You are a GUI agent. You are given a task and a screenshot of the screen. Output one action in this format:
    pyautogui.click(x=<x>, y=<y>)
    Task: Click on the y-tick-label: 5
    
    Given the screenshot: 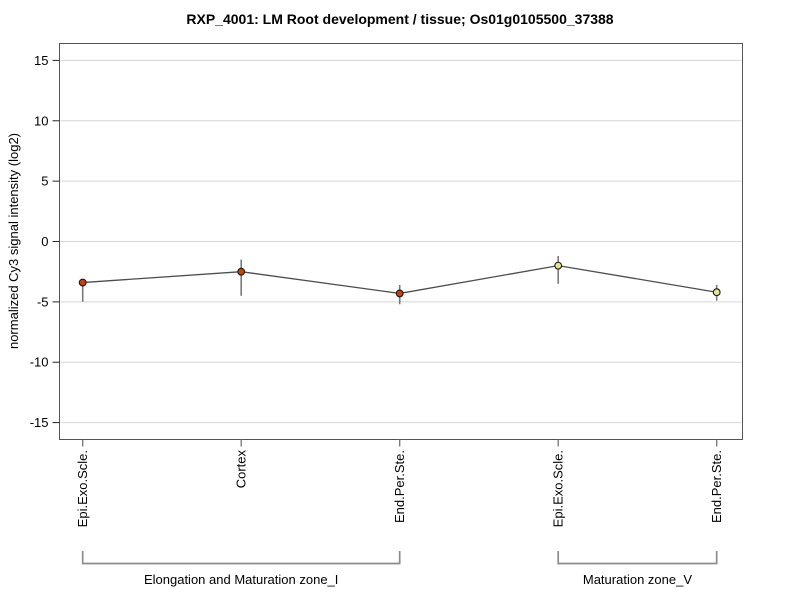 What is the action you would take?
    pyautogui.click(x=44, y=181)
    